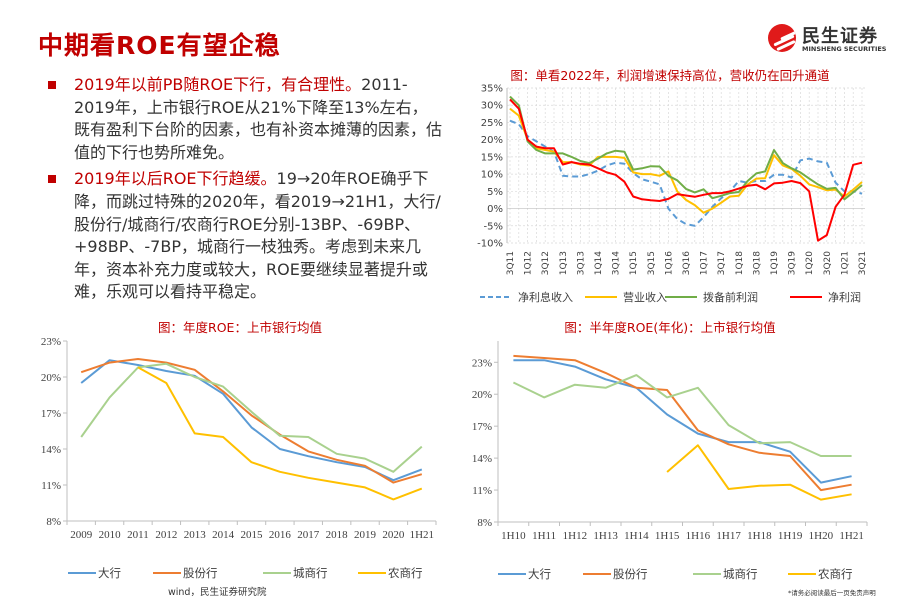 This screenshot has height=604, width=907. What do you see at coordinates (670, 75) in the screenshot?
I see `chart-title-quarterly-growth: 图：单看2022年，利润增速保持高位，营收仍在回升通道` at bounding box center [670, 75].